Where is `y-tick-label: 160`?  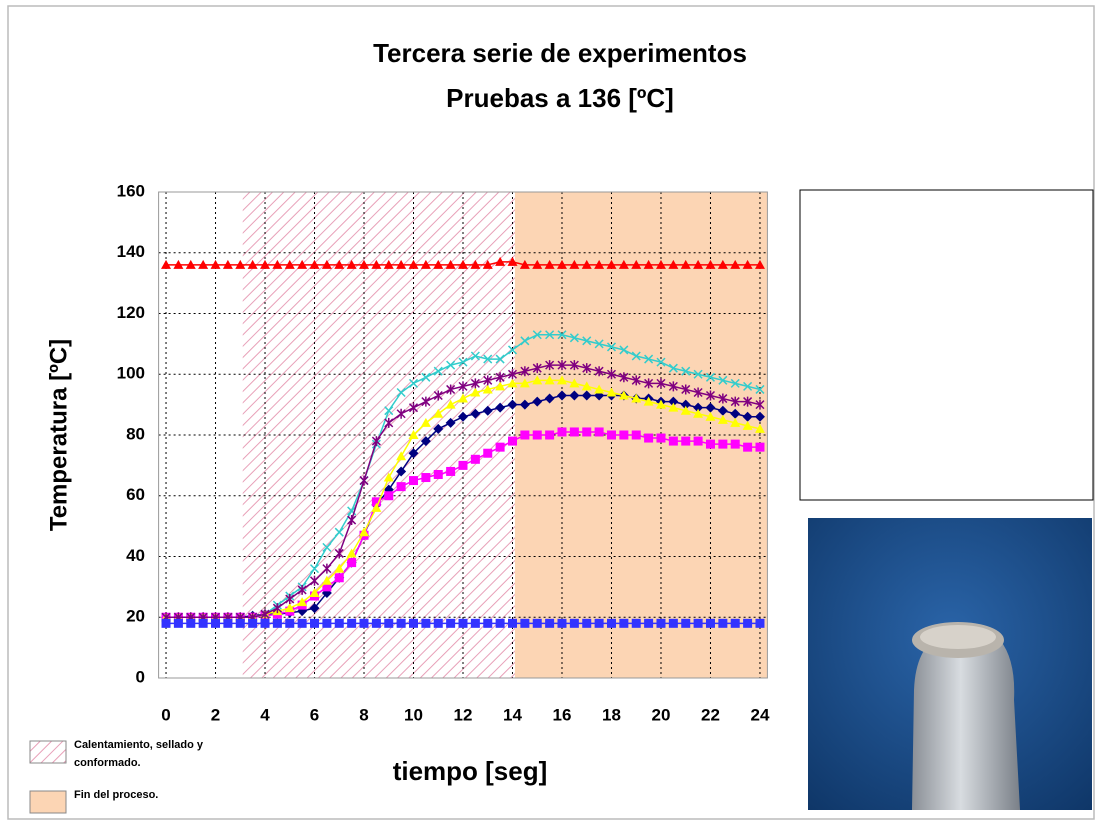 y-tick-label: 160 is located at coordinates (131, 190).